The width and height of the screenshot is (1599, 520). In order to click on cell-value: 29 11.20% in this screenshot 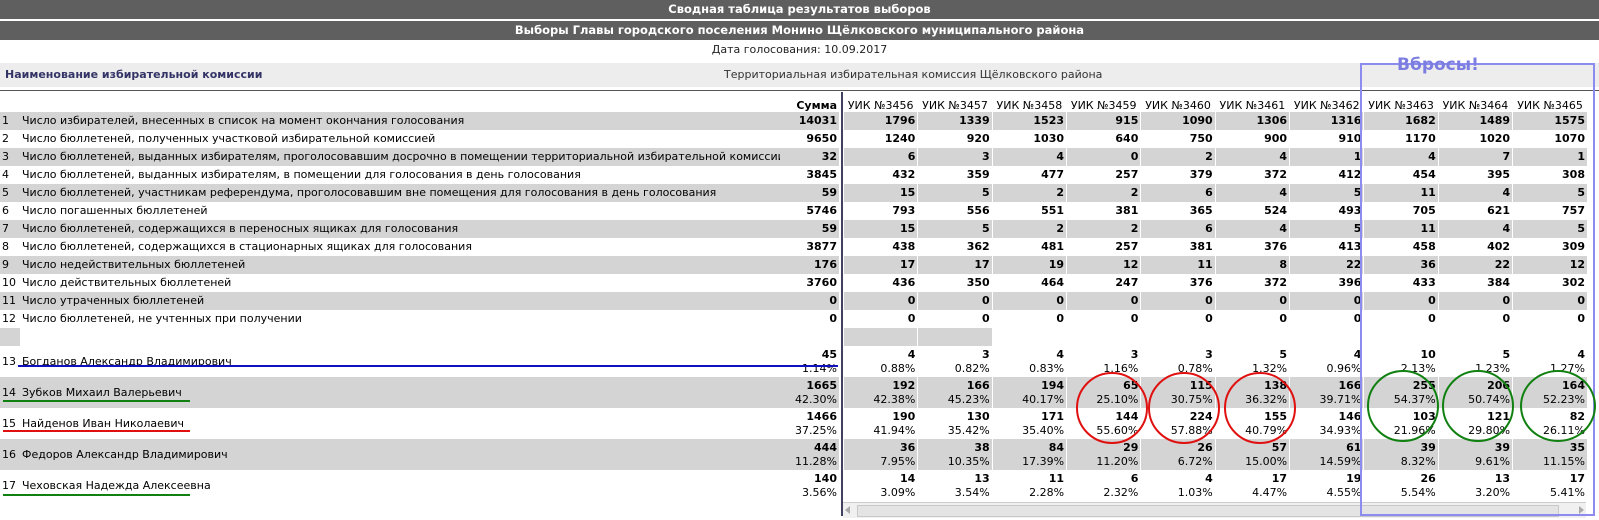, I will do `click(1103, 454)`.